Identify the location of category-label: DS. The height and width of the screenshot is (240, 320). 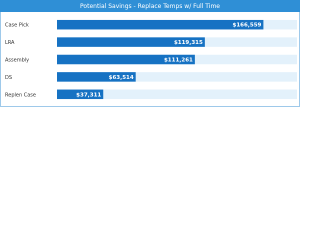
(8, 78).